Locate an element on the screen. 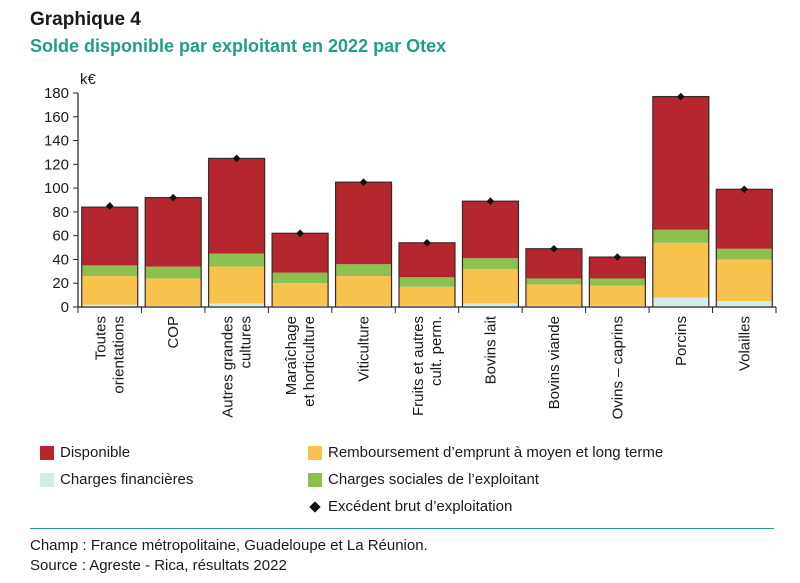  y-tick-label: 120 is located at coordinates (56, 164).